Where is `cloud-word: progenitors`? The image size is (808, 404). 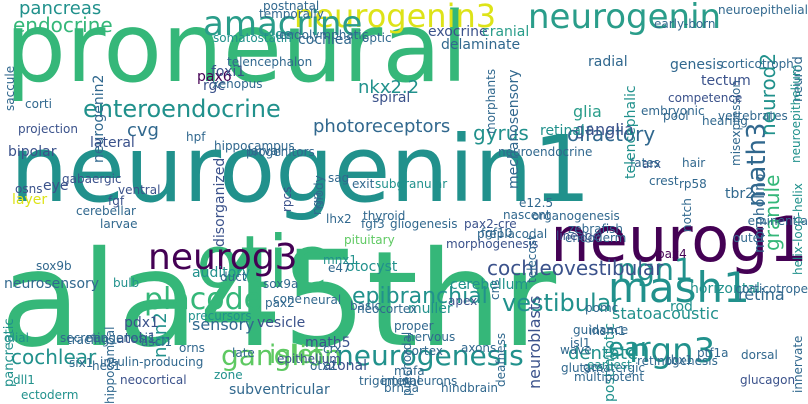 cloud-word: progenitors is located at coordinates (280, 152).